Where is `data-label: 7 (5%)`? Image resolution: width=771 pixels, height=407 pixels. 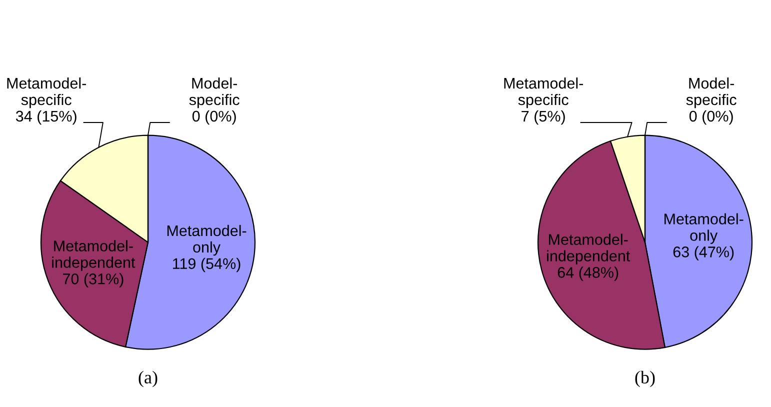
data-label: 7 (5%) is located at coordinates (543, 117).